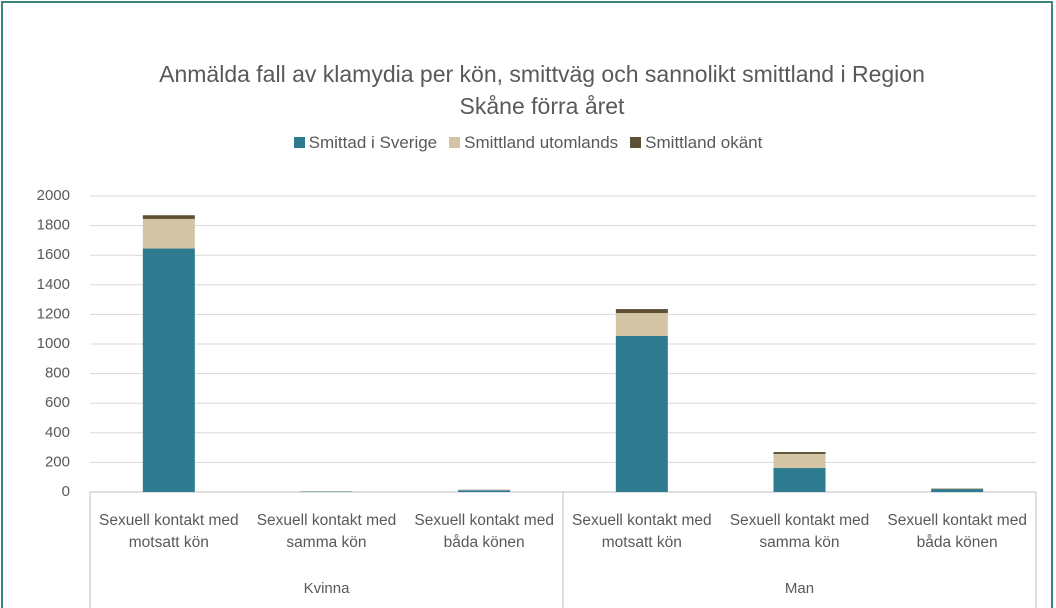 Image resolution: width=1056 pixels, height=608 pixels. I want to click on group-label: Man, so click(799, 588).